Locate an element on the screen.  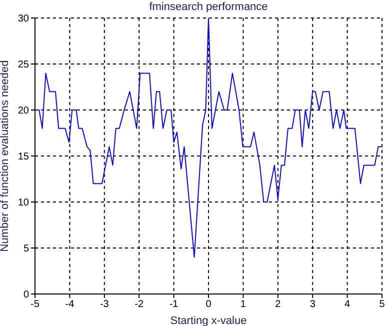
y-tick-label: 5 is located at coordinates (26, 249).